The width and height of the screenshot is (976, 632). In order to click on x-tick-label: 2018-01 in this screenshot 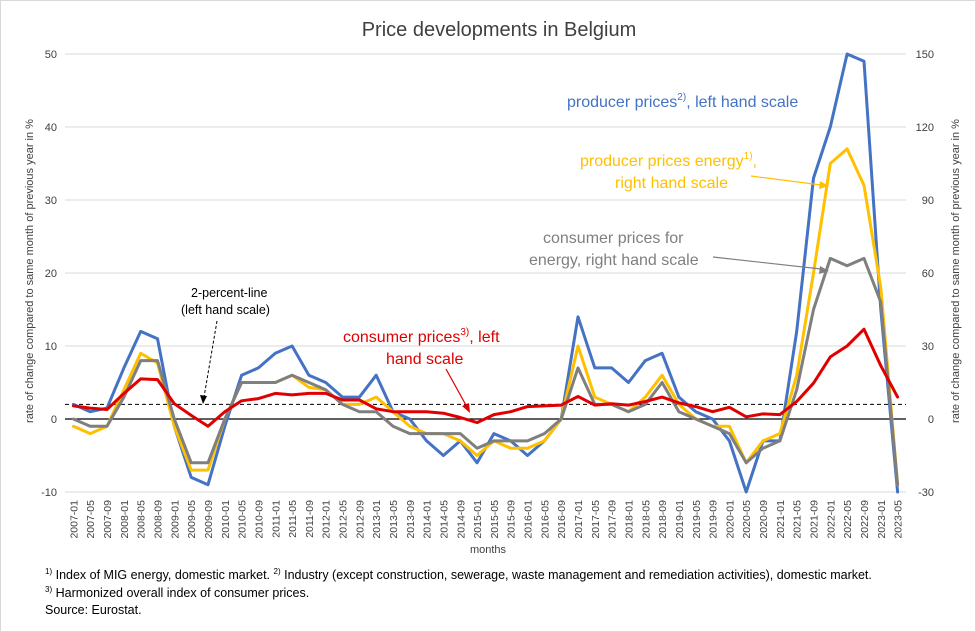, I will do `click(629, 519)`.